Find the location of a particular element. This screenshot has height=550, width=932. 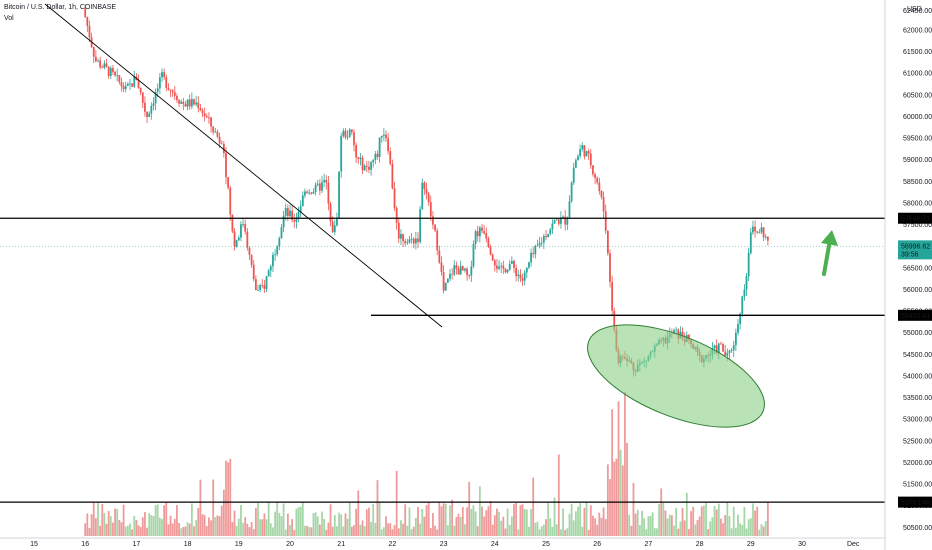

currency-label: USD is located at coordinates (914, 9).